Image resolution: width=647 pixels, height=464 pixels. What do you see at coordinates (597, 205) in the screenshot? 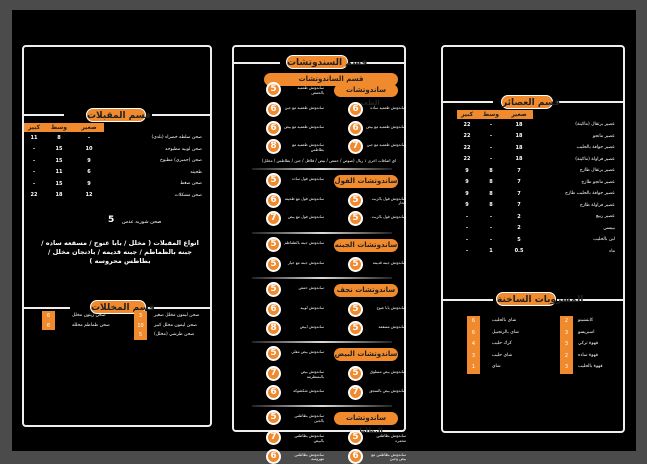
I see `item-name: عصير فراولة طازج` at bounding box center [597, 205].